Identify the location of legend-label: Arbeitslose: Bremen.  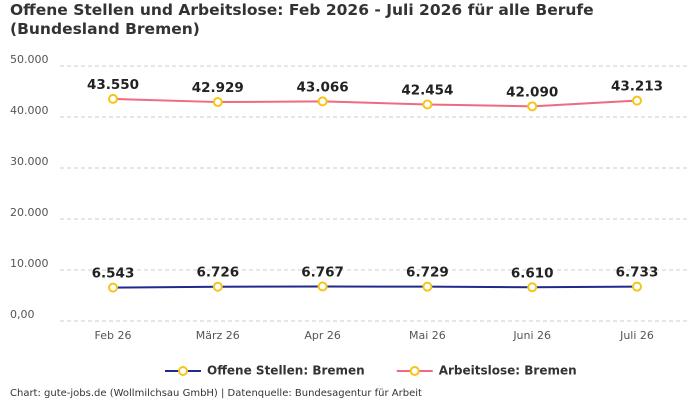
(508, 371).